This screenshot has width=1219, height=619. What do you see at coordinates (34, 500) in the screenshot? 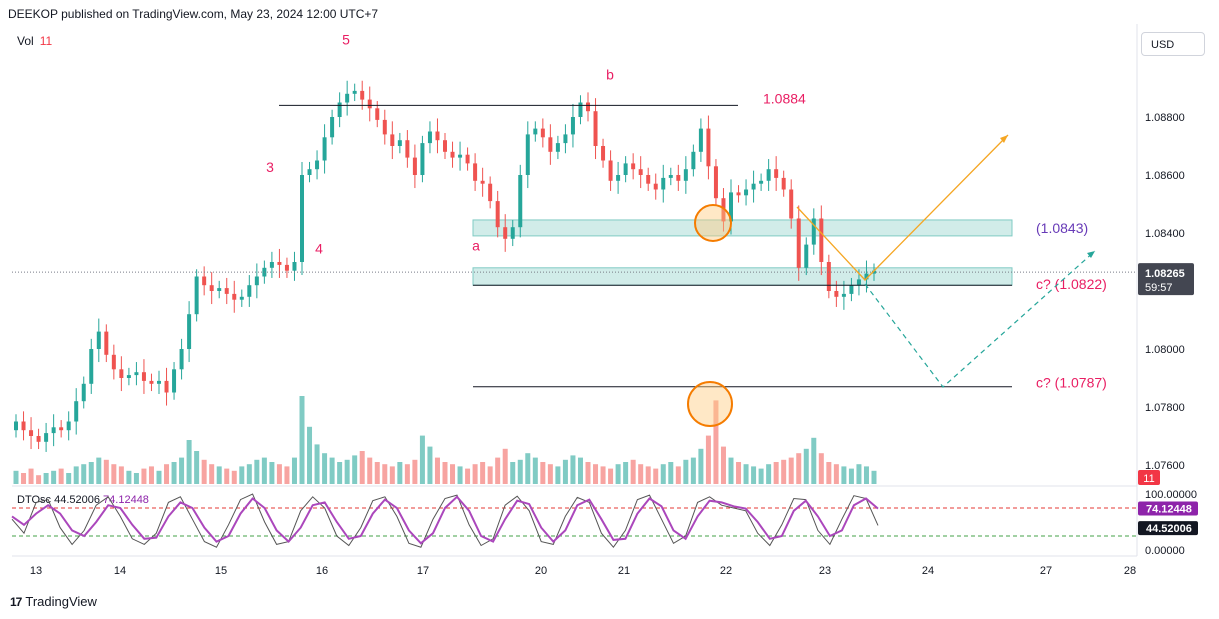
I see `dtosc-legend-title: DTOsc` at bounding box center [34, 500].